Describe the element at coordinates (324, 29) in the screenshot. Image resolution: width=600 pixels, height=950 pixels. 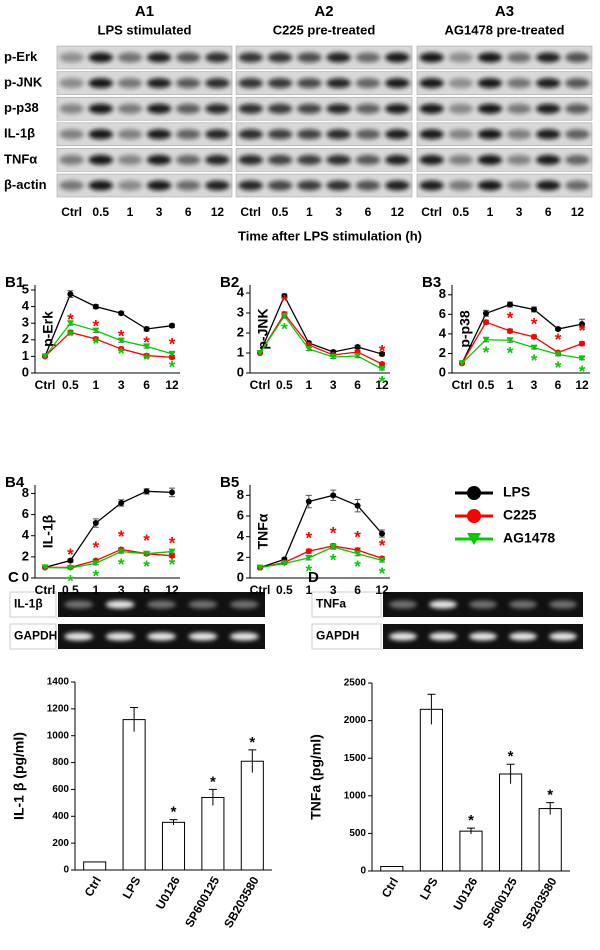
I see `panel-title: C225 pre-treated` at that location.